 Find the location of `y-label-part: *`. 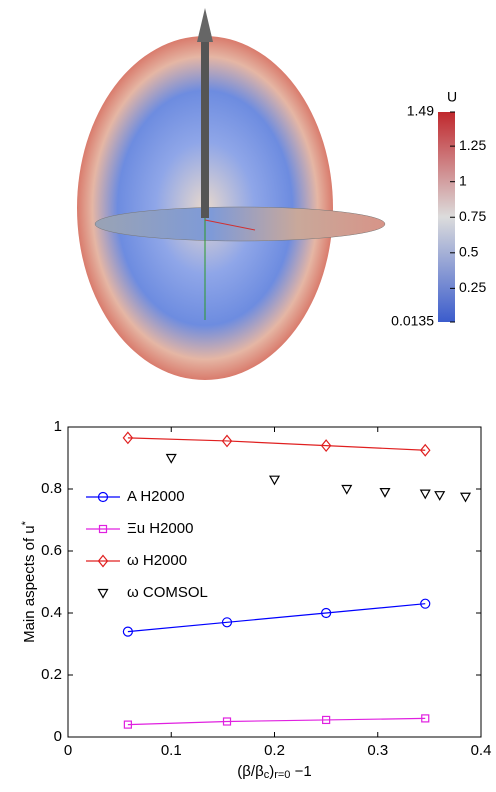

y-label-part: * is located at coordinates (26, 522).